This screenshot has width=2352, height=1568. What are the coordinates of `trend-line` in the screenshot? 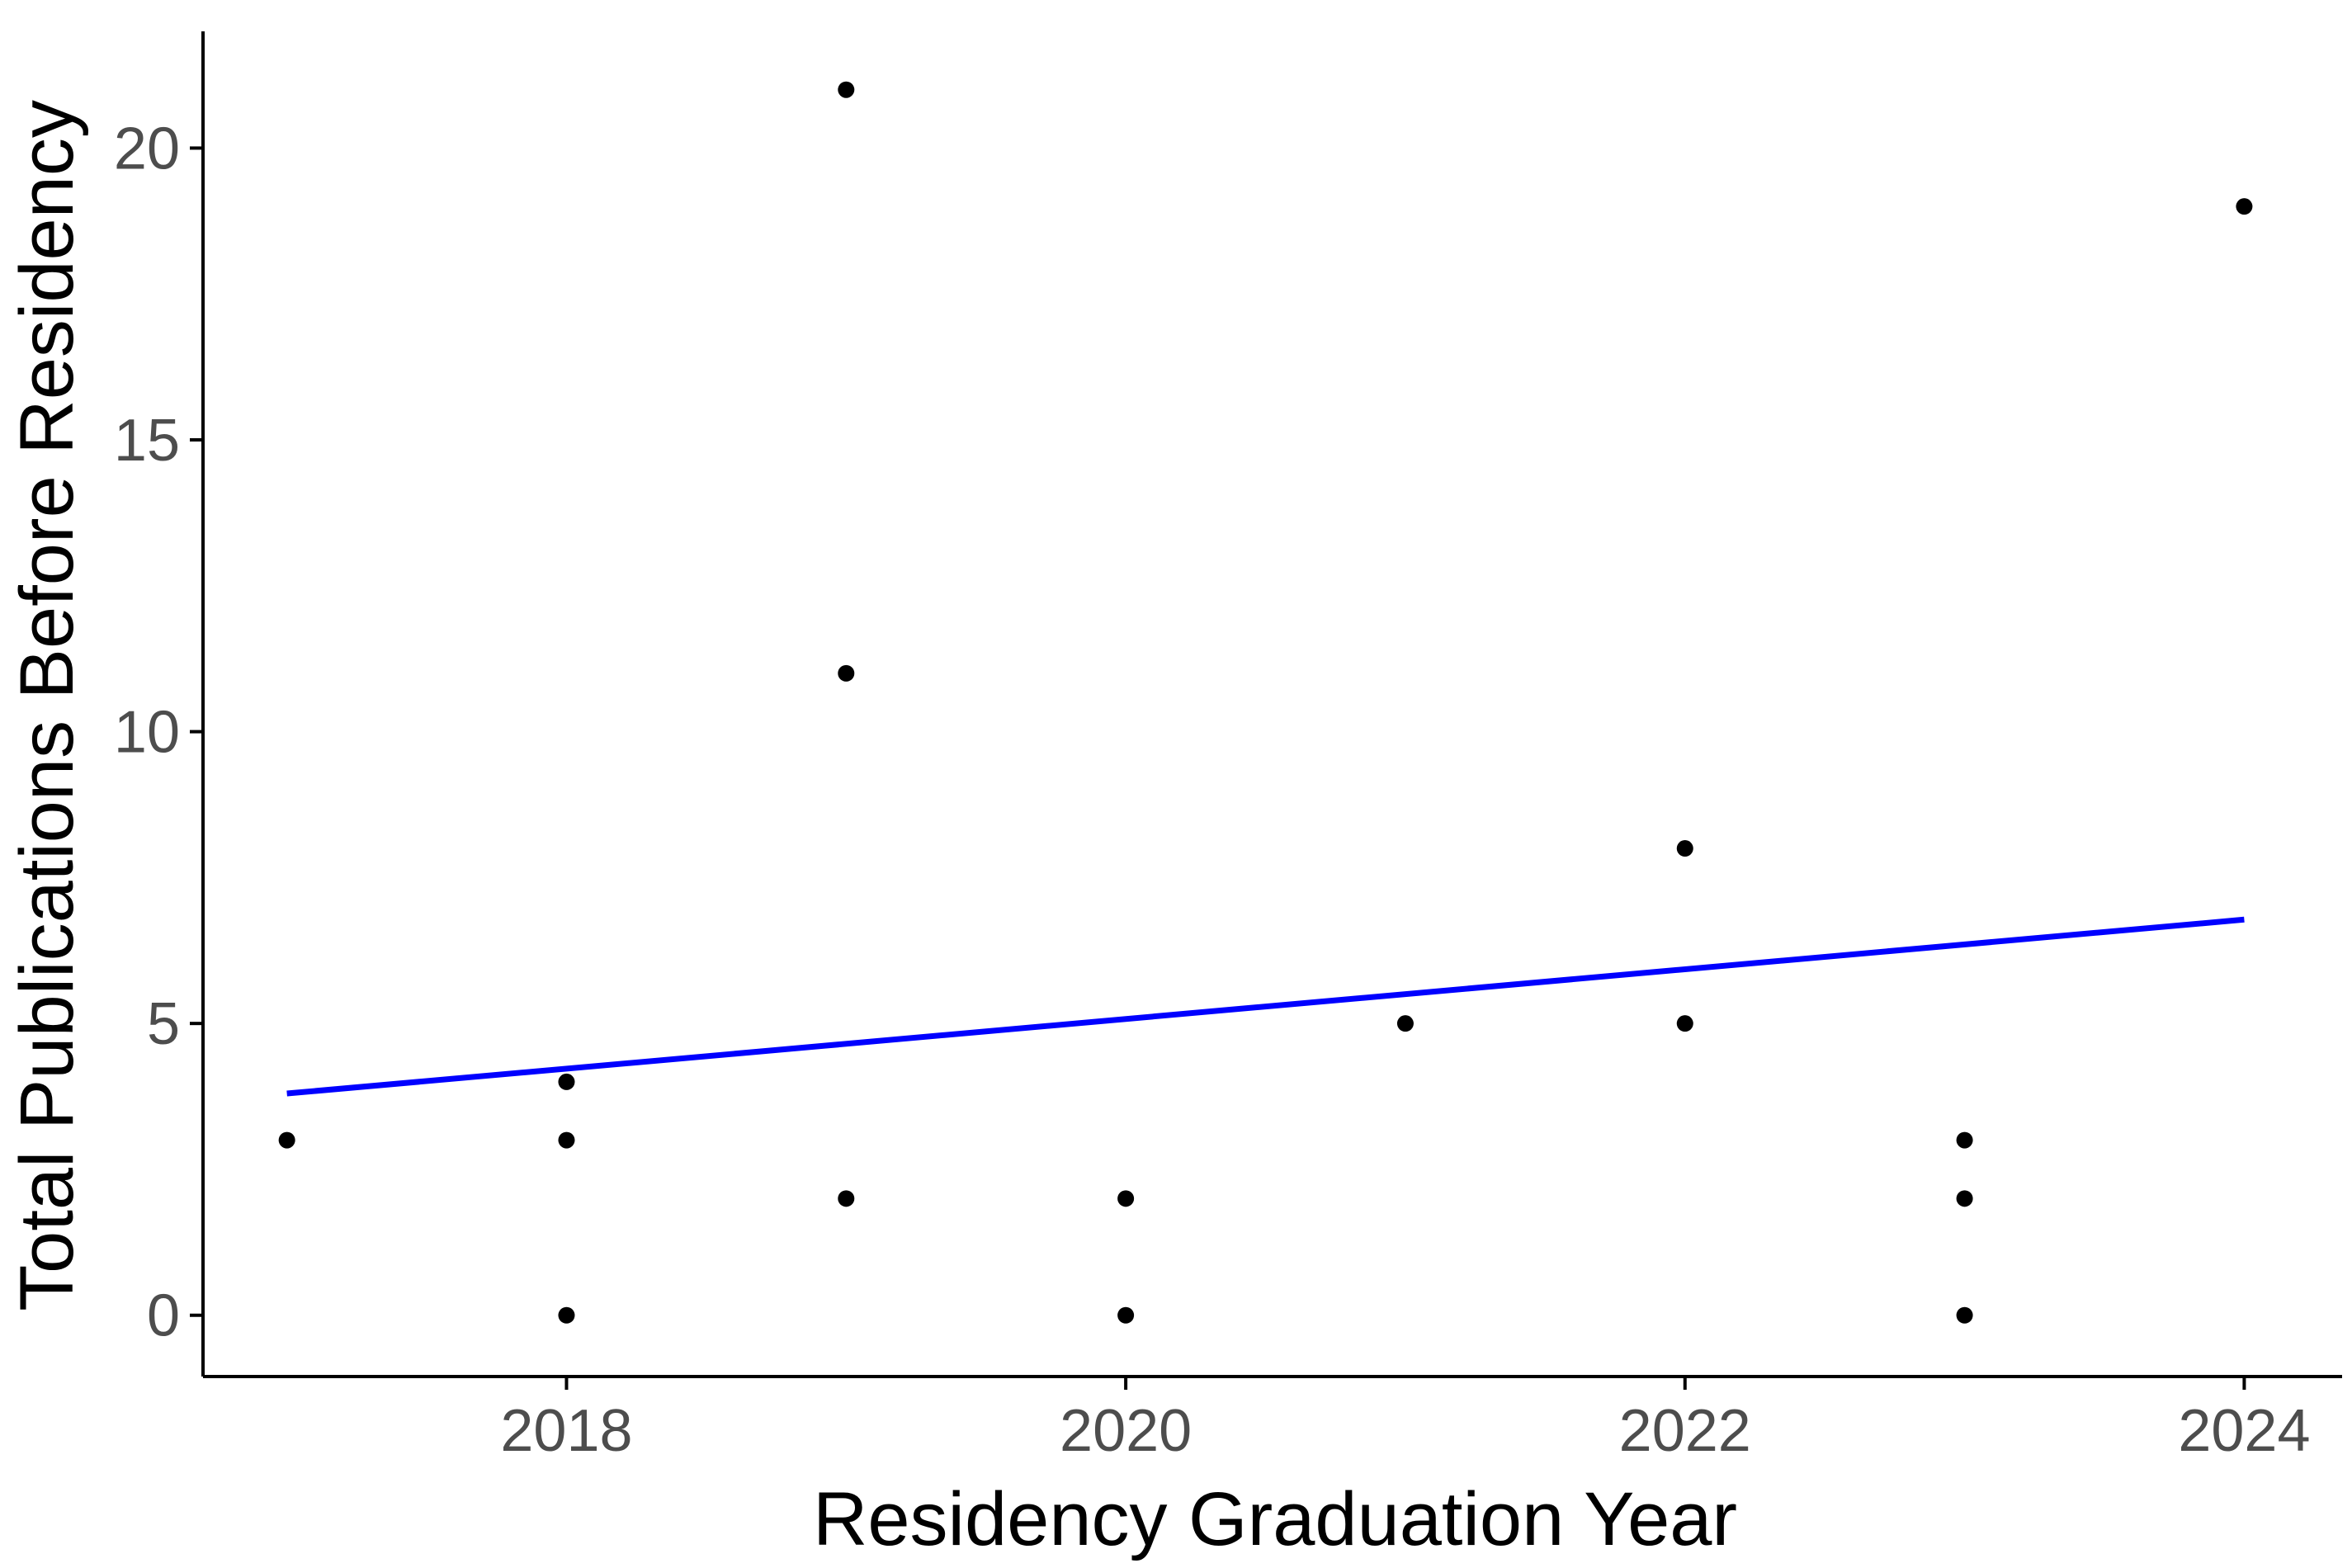 It's located at (1265, 1006).